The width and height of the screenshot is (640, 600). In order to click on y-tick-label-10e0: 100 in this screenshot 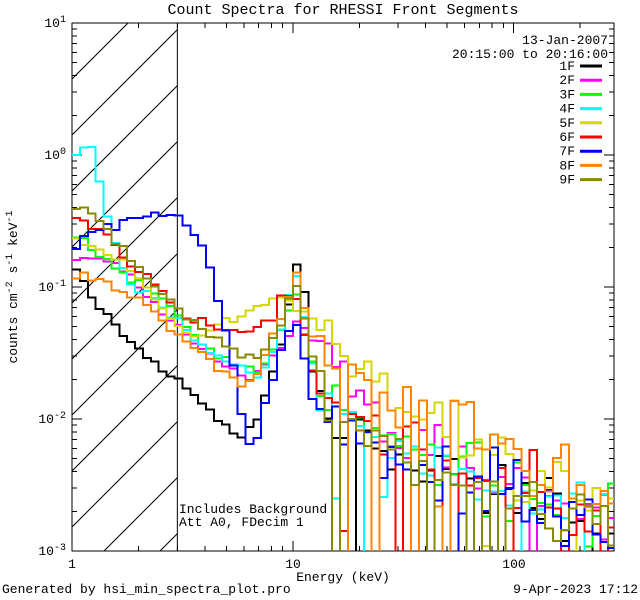, I will do `click(55, 155)`.